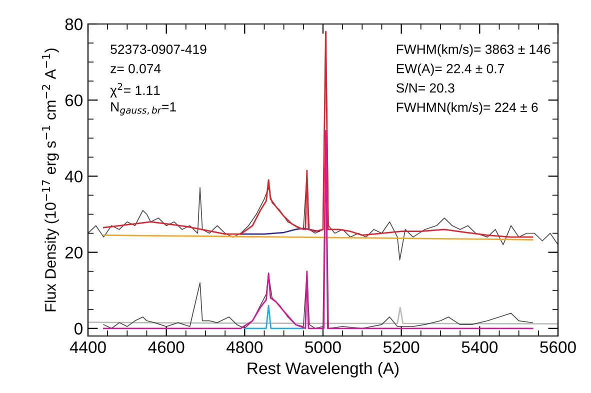  I want to click on y-tick-label: 60, so click(73, 100).